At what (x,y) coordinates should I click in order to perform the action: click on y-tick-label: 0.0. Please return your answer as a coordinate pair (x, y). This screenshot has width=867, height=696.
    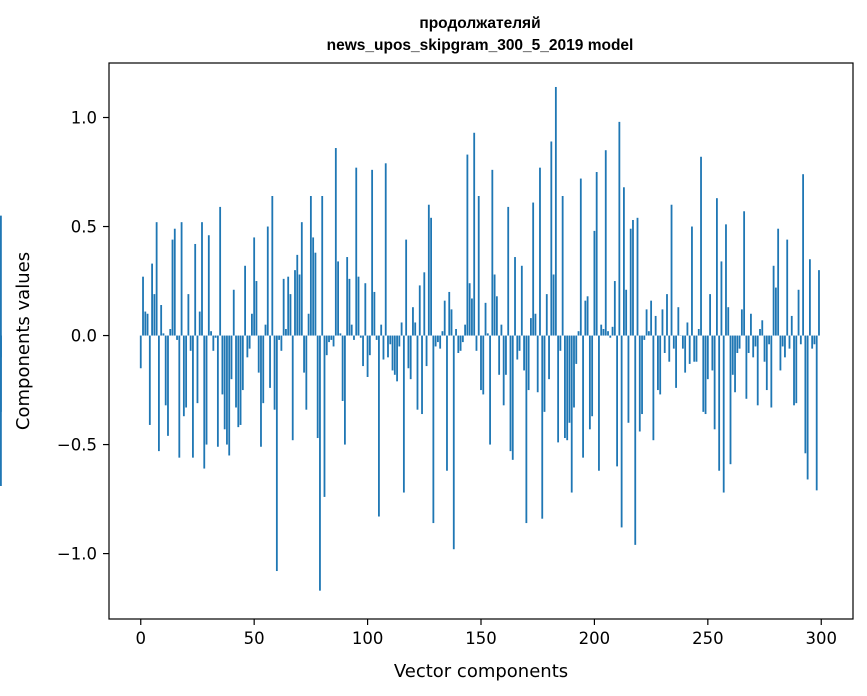
    Looking at the image, I should click on (84, 336).